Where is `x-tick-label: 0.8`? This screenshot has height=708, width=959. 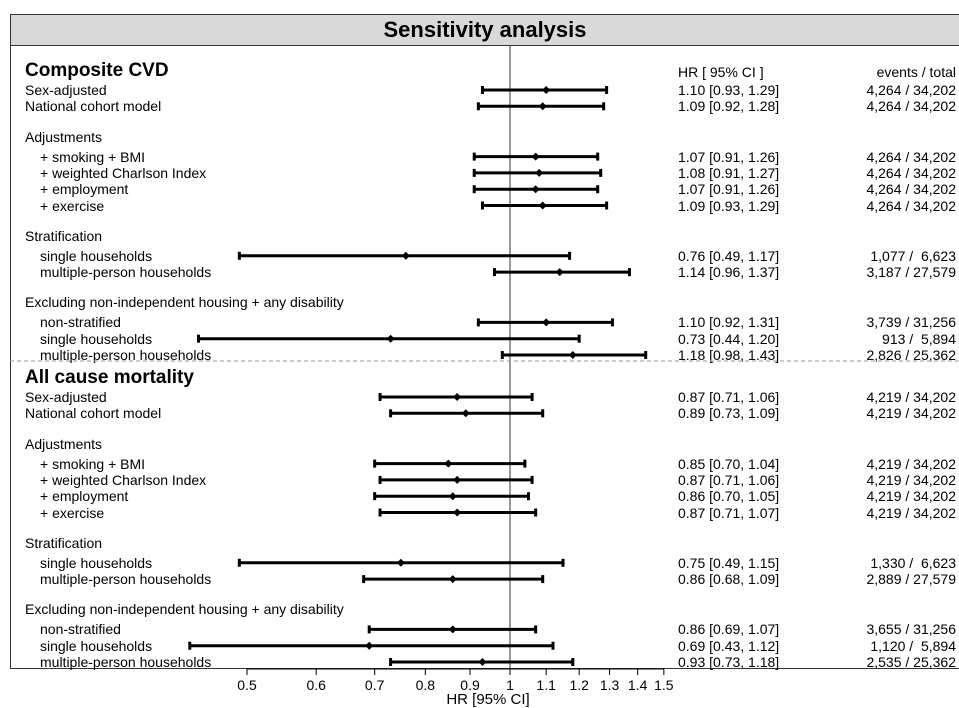
x-tick-label: 0.8 is located at coordinates (425, 685).